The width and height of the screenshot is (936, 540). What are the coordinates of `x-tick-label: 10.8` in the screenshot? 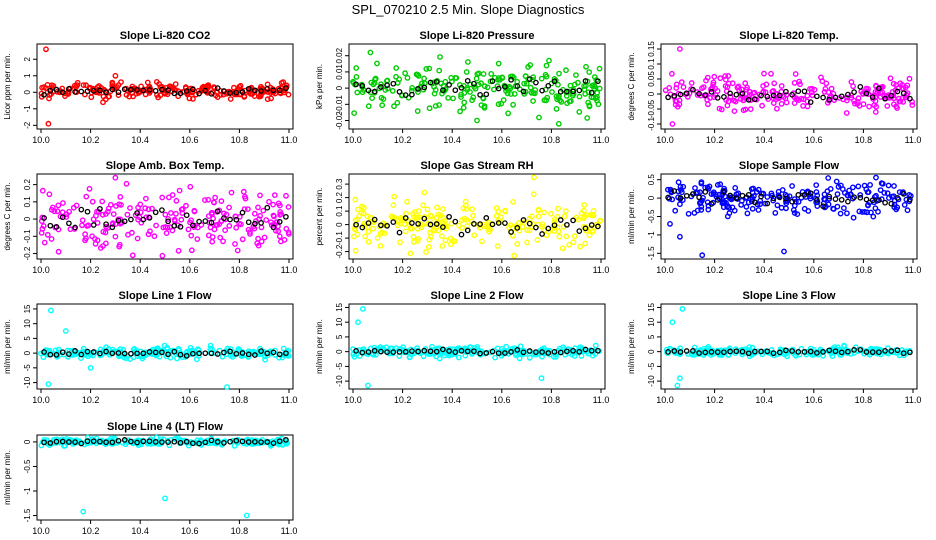 It's located at (240, 140).